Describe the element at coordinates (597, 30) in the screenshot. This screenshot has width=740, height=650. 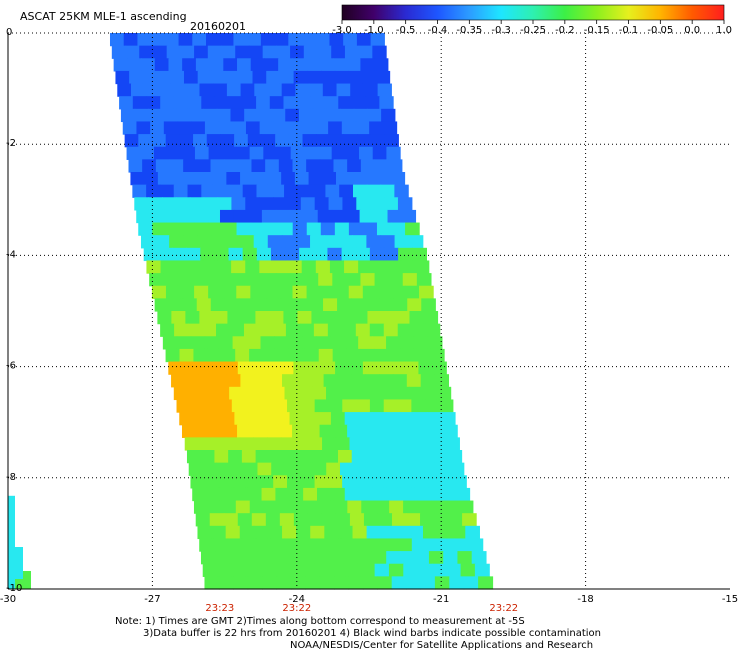
I see `colorbar-tick-label: -0.15` at that location.